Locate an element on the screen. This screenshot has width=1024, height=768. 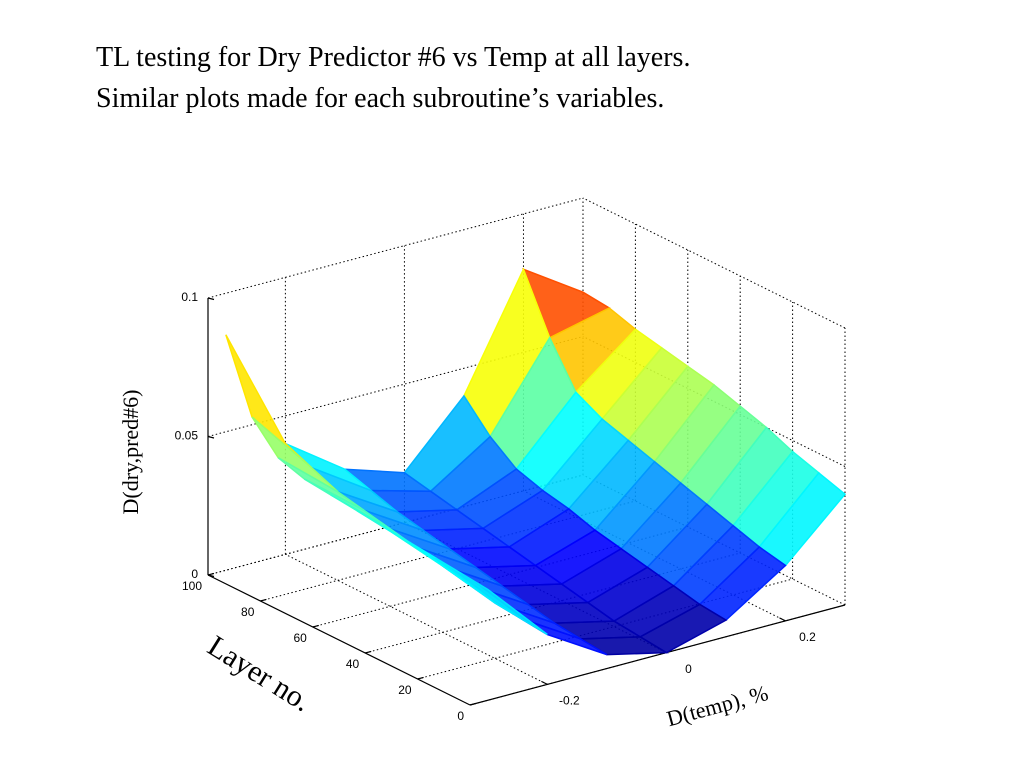
y-tick-label: 40 is located at coordinates (353, 664).